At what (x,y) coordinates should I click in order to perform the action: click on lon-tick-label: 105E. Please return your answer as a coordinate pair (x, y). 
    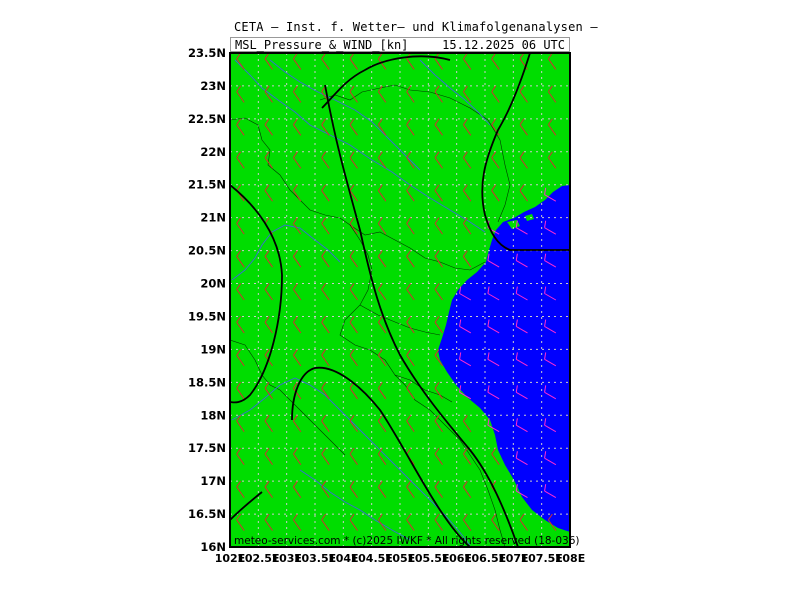
    Looking at the image, I should click on (400, 558).